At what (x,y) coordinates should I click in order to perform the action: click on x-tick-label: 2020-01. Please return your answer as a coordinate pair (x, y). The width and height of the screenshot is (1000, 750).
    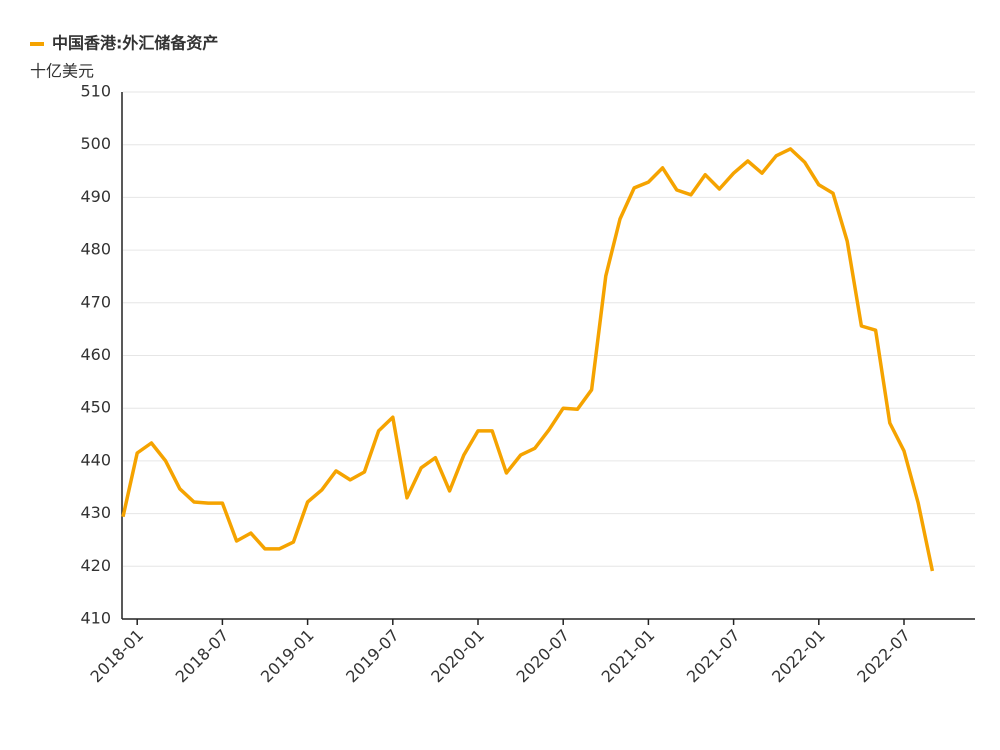
    Looking at the image, I should click on (457, 656).